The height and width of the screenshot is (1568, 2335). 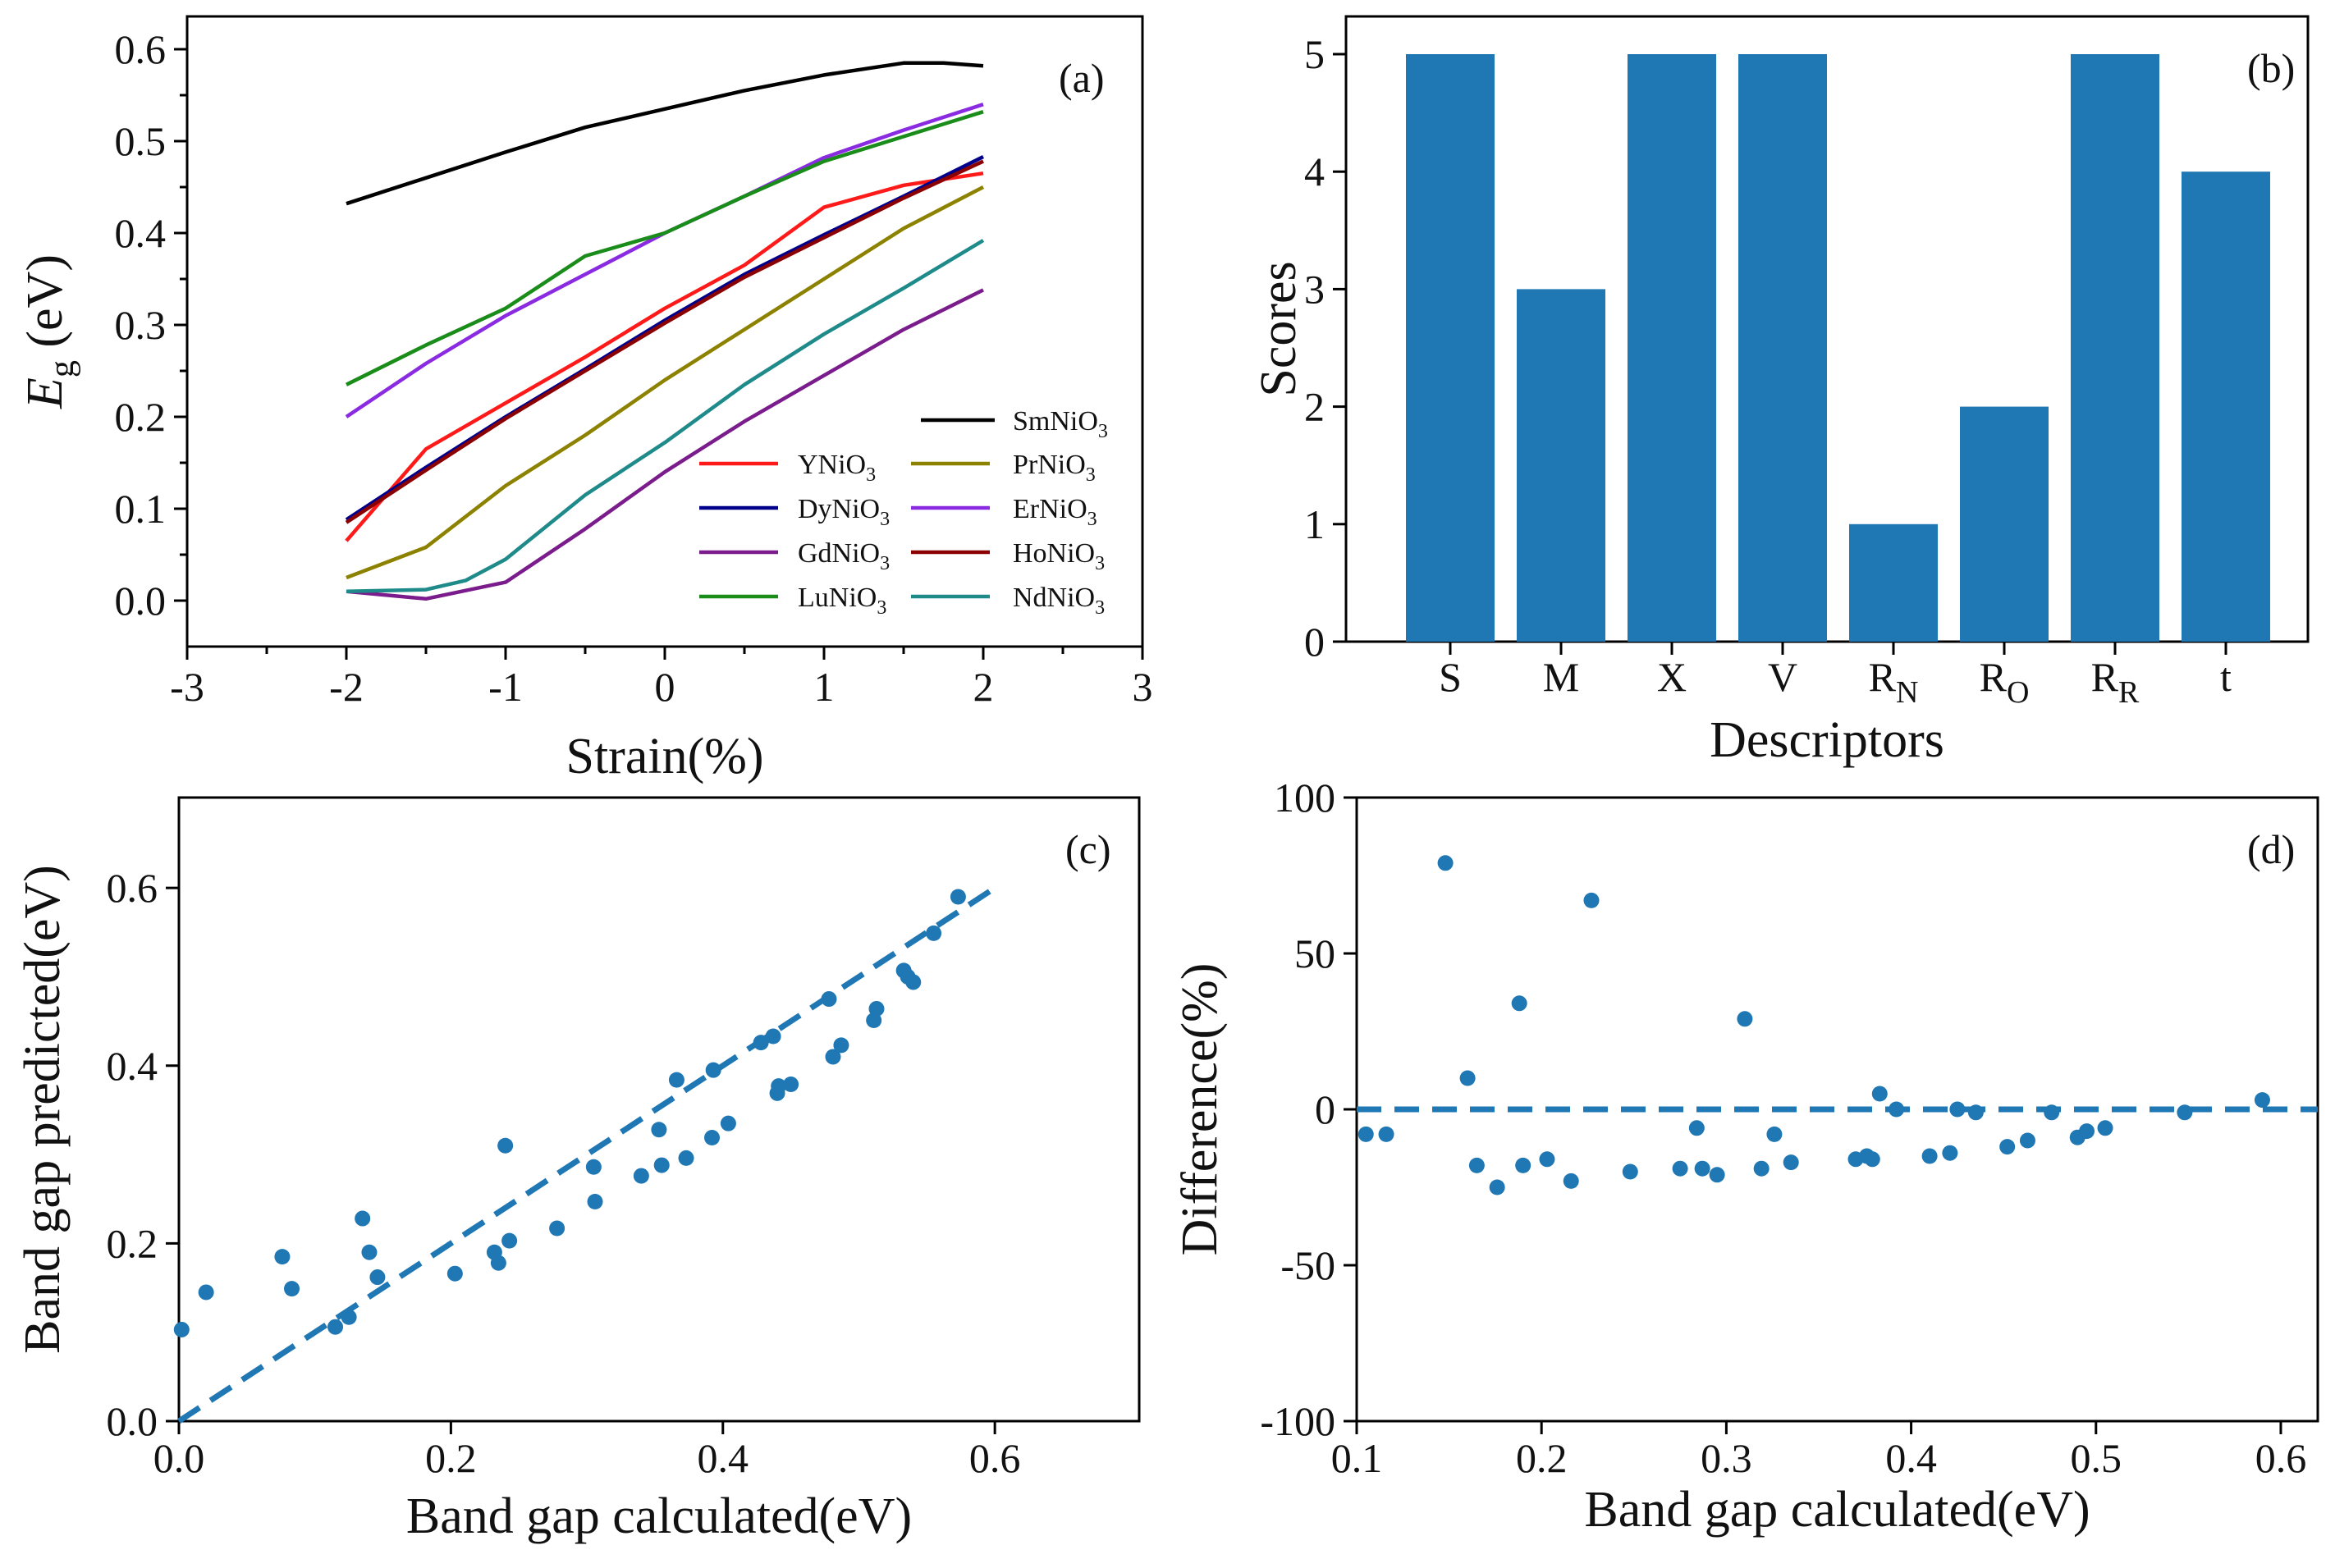 I want to click on legend-label-ynio: YNiO3, so click(x=837, y=468).